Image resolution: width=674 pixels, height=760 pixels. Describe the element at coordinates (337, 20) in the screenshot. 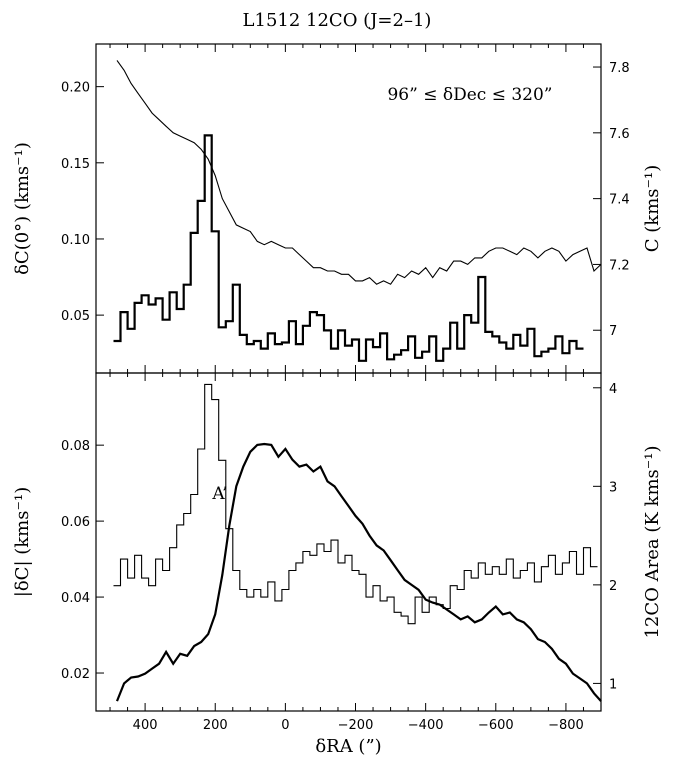

I see `chart-title: L1512 12CO (J=2–1)` at that location.